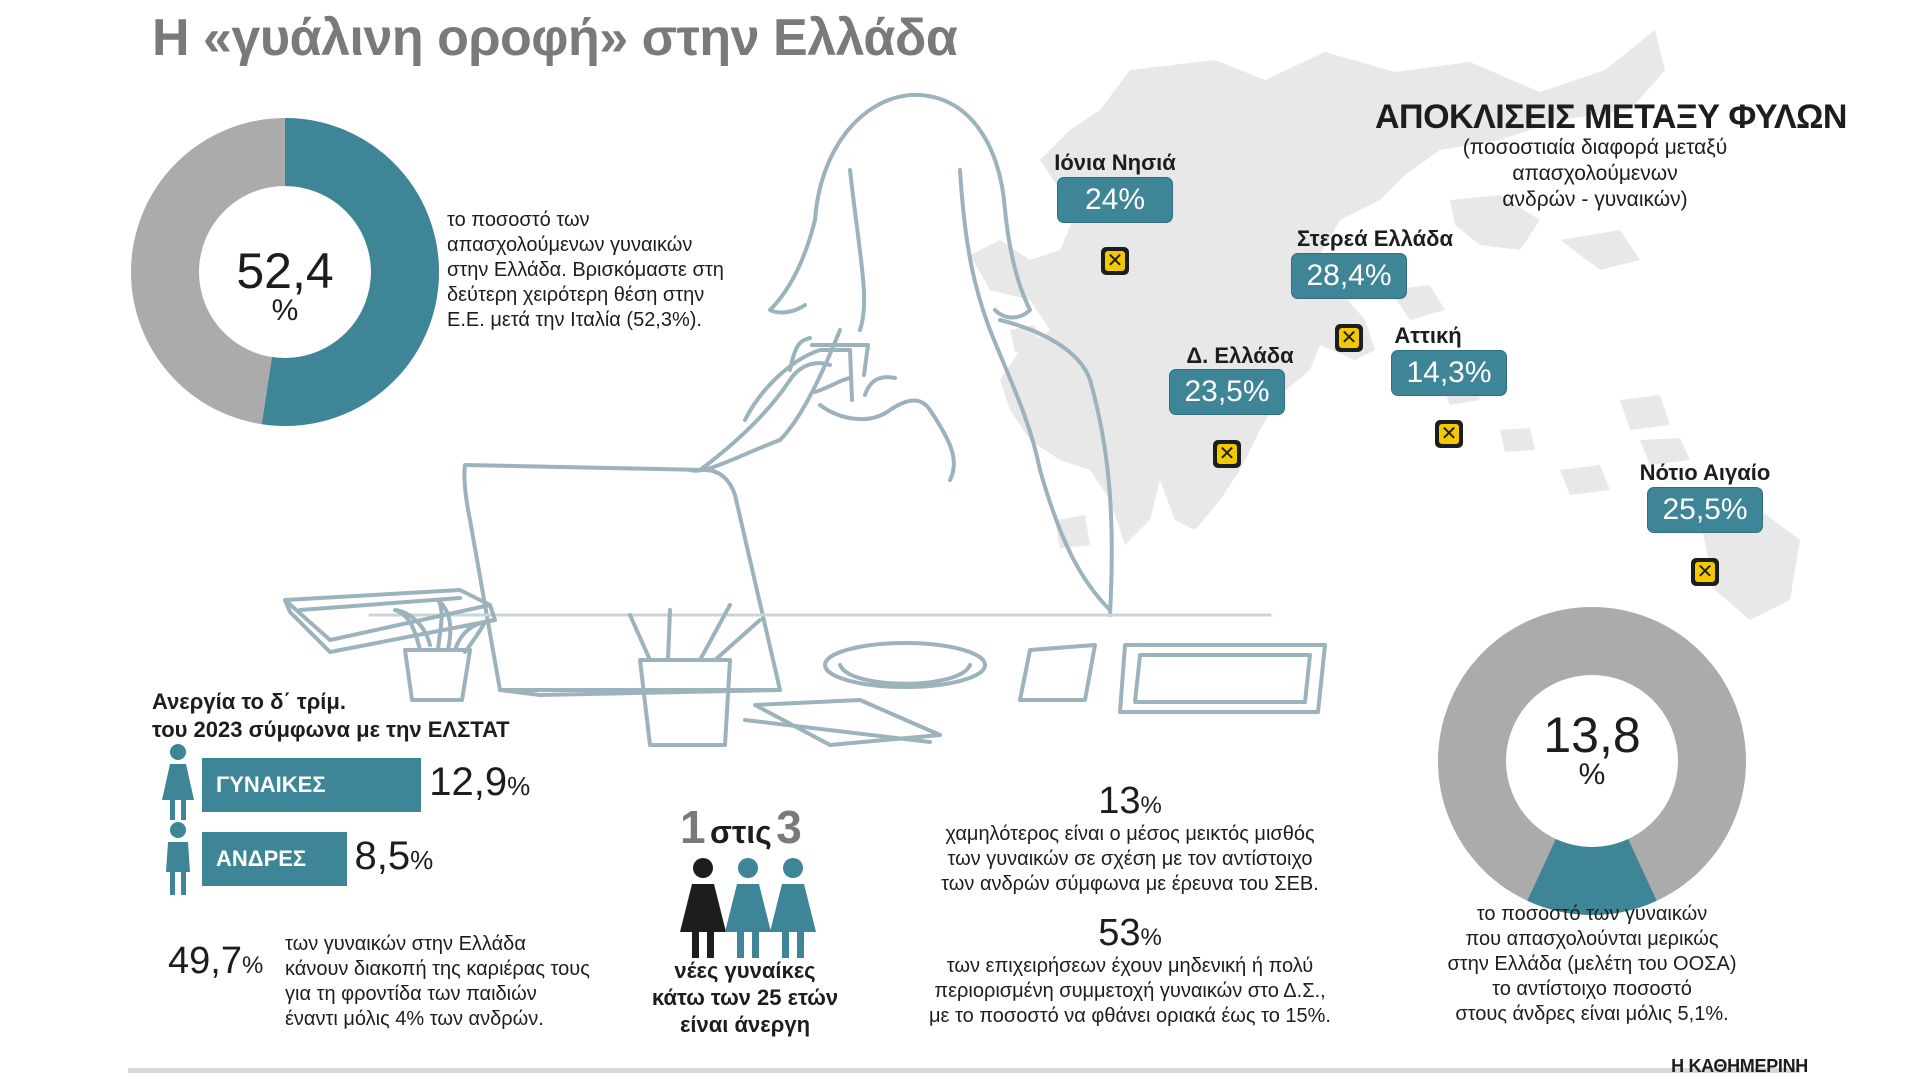 Image resolution: width=1920 pixels, height=1080 pixels. I want to click on parttime-donut-label: 13,8 %, so click(1592, 750).